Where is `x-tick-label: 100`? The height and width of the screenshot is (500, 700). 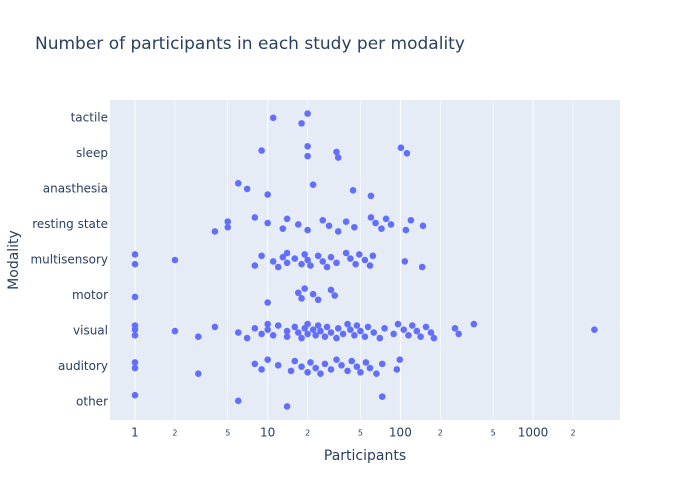
x-tick-label: 100 is located at coordinates (400, 433).